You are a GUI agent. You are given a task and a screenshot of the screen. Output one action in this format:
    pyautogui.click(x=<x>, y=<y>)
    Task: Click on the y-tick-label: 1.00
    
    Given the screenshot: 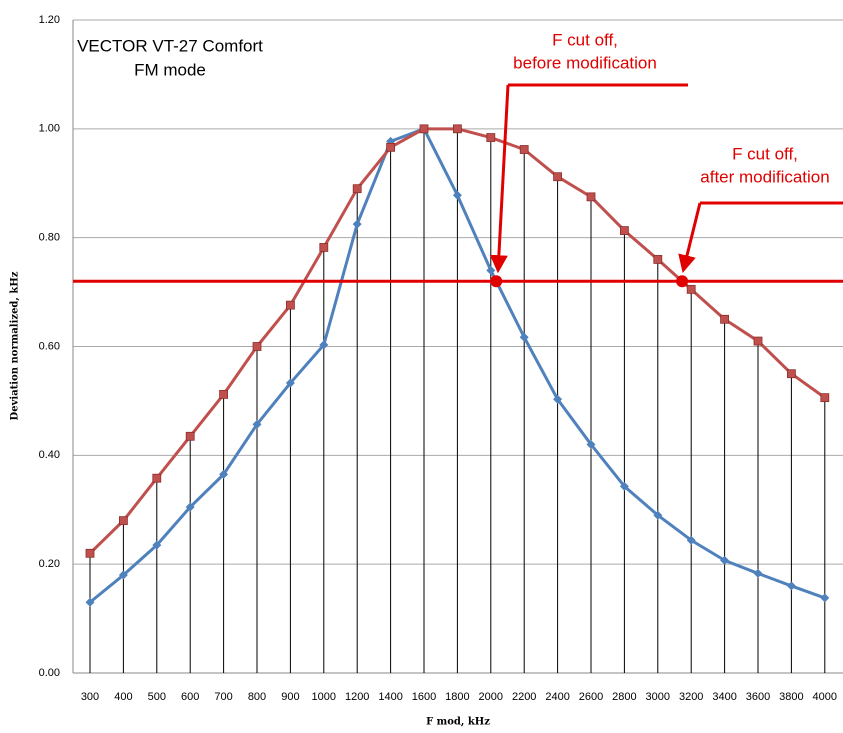 What is the action you would take?
    pyautogui.click(x=49, y=129)
    